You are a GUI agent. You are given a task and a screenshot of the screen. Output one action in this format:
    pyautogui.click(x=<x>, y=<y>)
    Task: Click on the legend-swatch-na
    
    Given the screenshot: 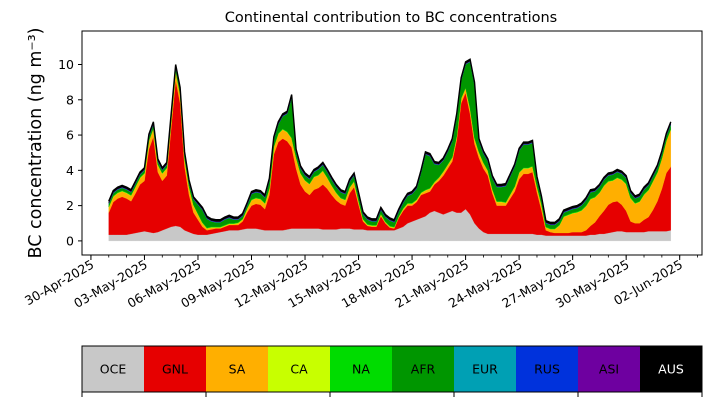 What is the action you would take?
    pyautogui.click(x=361, y=369)
    